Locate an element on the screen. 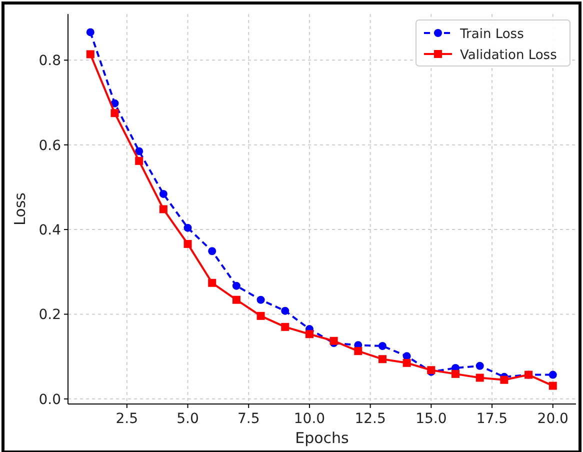 Image resolution: width=583 pixels, height=452 pixels. x-tick-label: 7.5 is located at coordinates (248, 419).